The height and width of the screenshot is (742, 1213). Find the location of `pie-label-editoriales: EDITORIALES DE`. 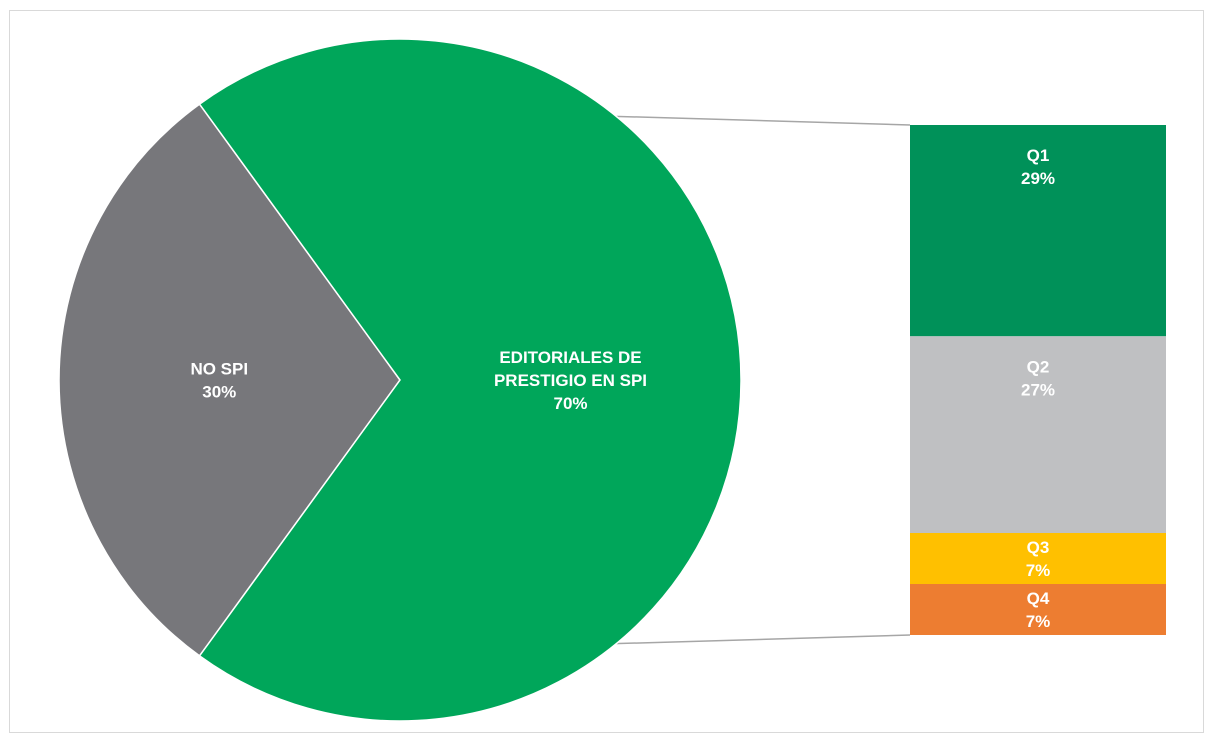

pie-label-editoriales: EDITORIALES DE is located at coordinates (570, 357).